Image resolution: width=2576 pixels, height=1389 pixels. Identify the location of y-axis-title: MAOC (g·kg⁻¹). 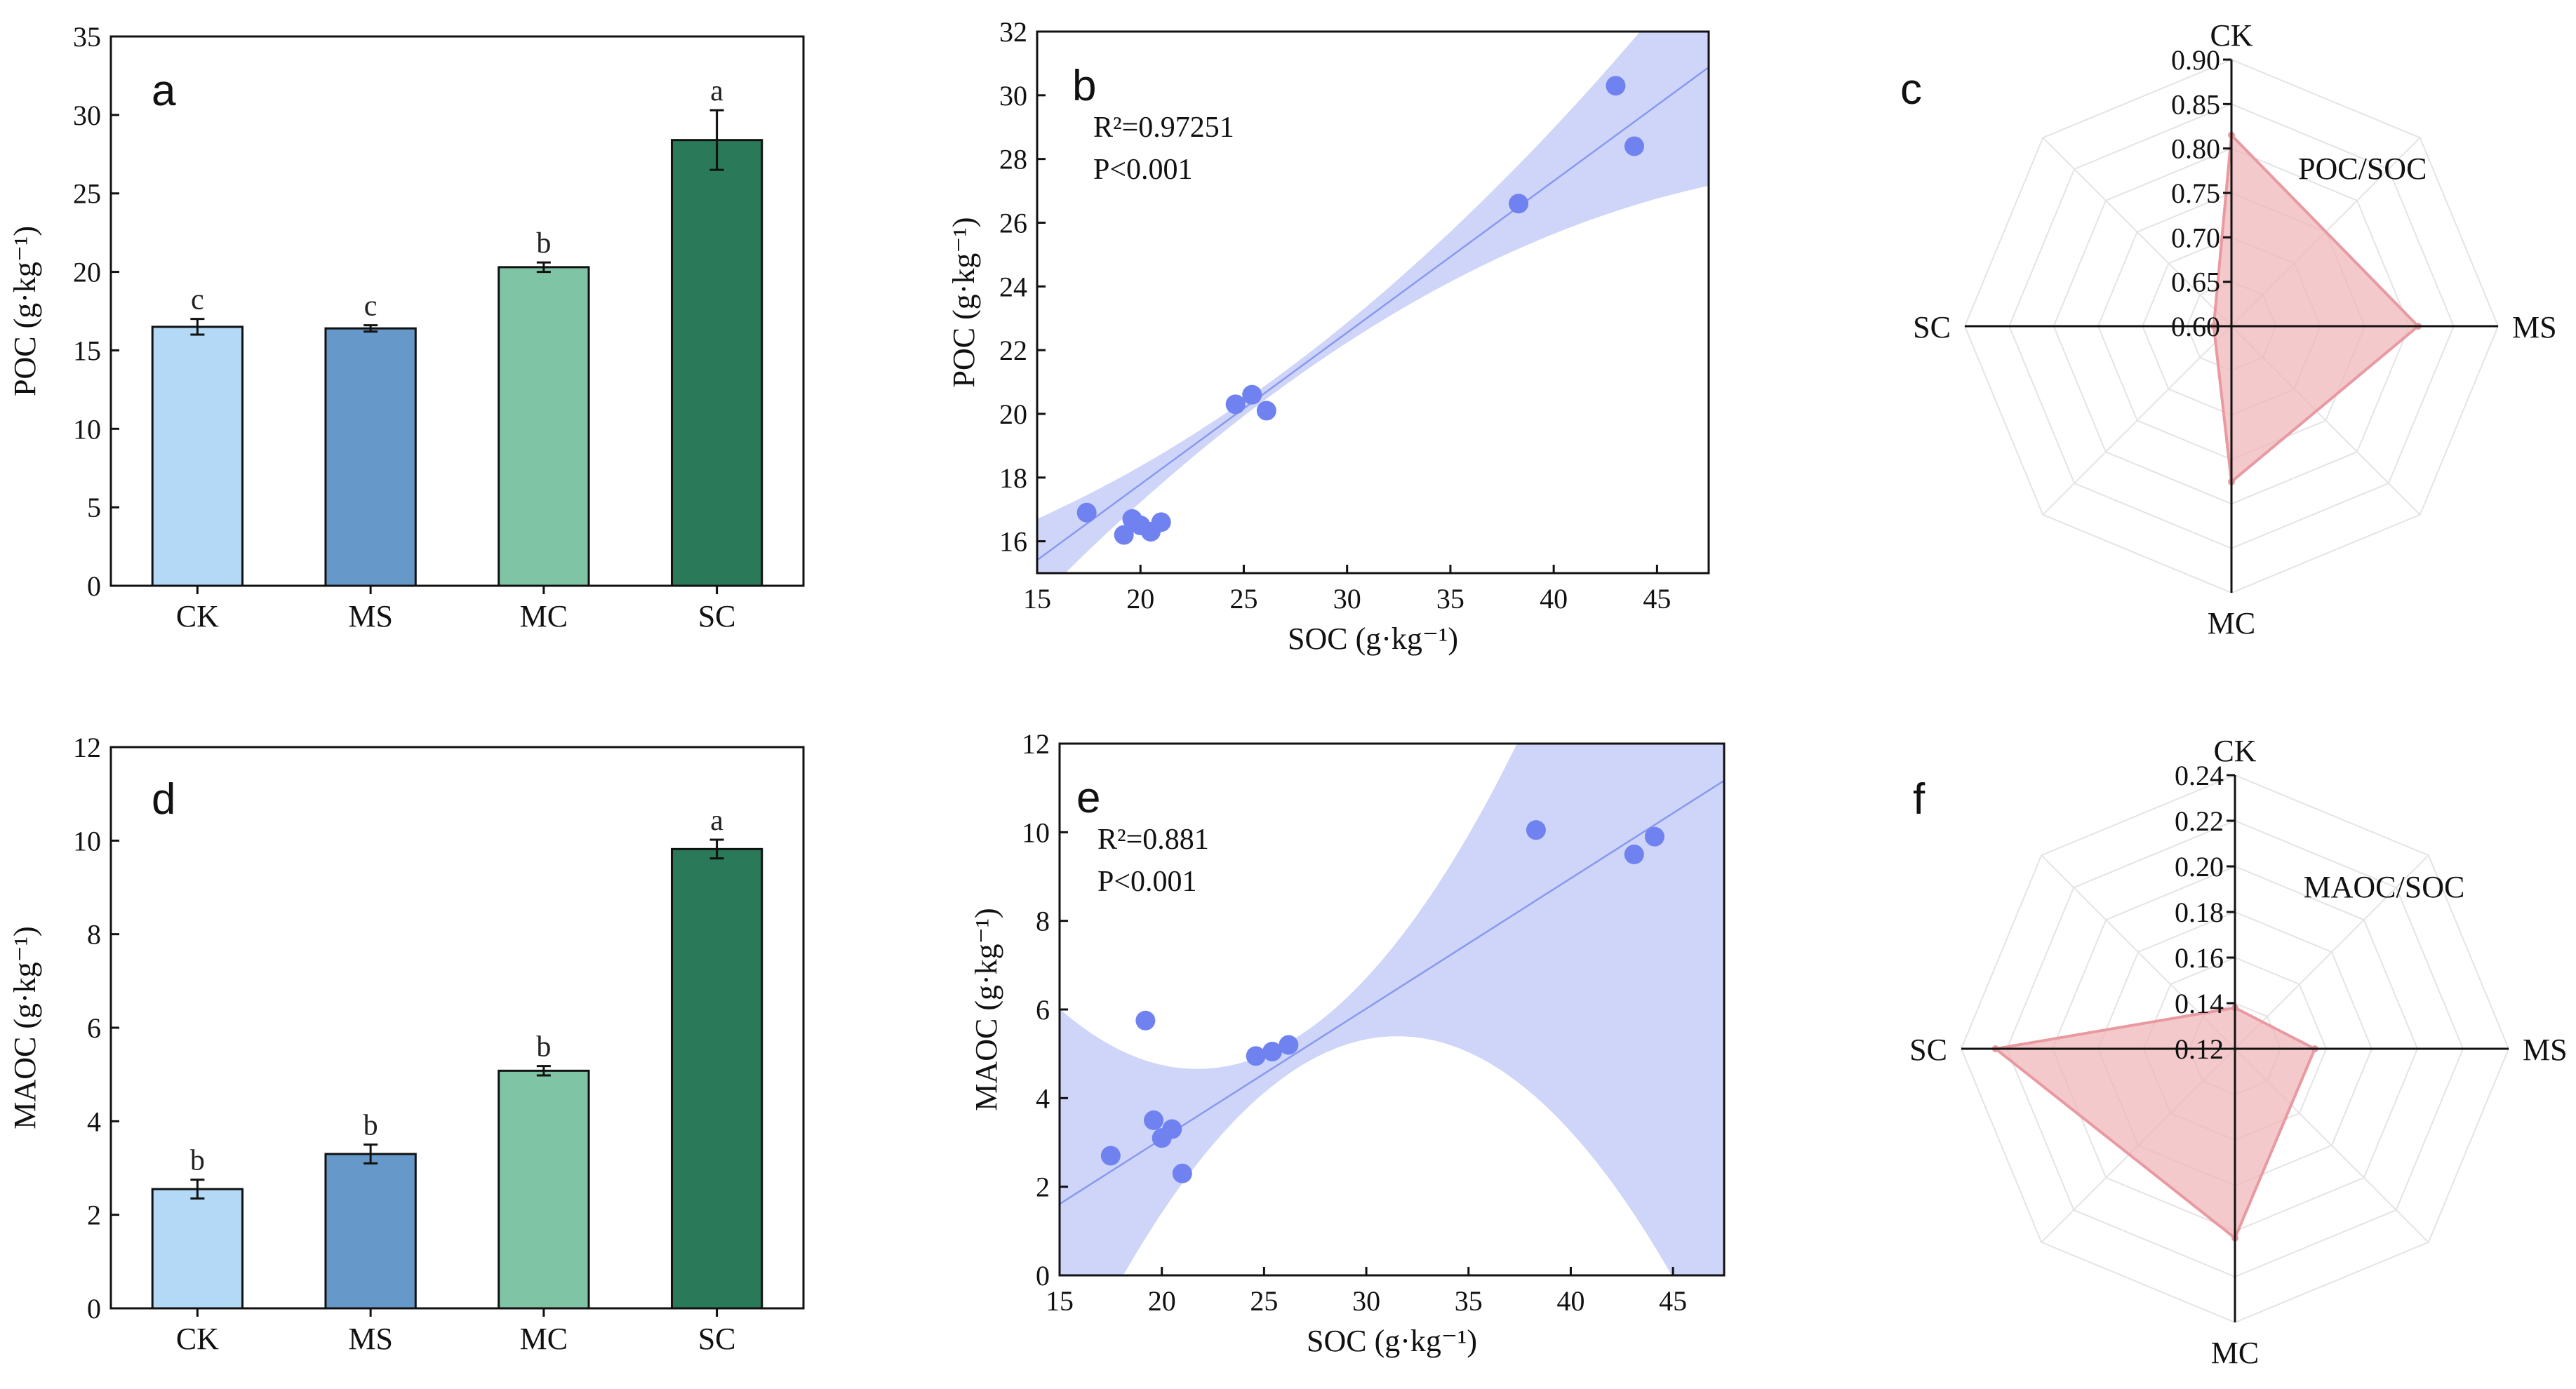
(25, 1027).